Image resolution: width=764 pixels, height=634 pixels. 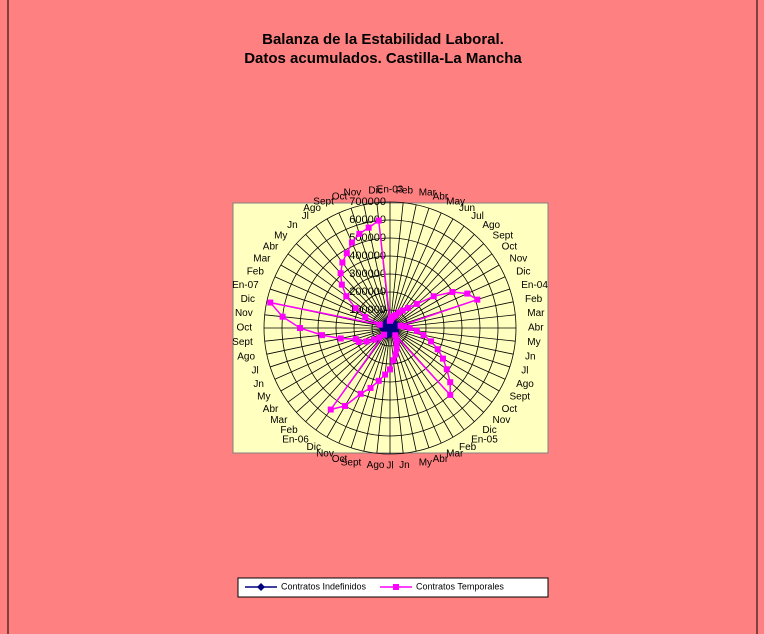 I want to click on chart-title: Balanza de la Estabilidad Laboral., so click(x=383, y=39).